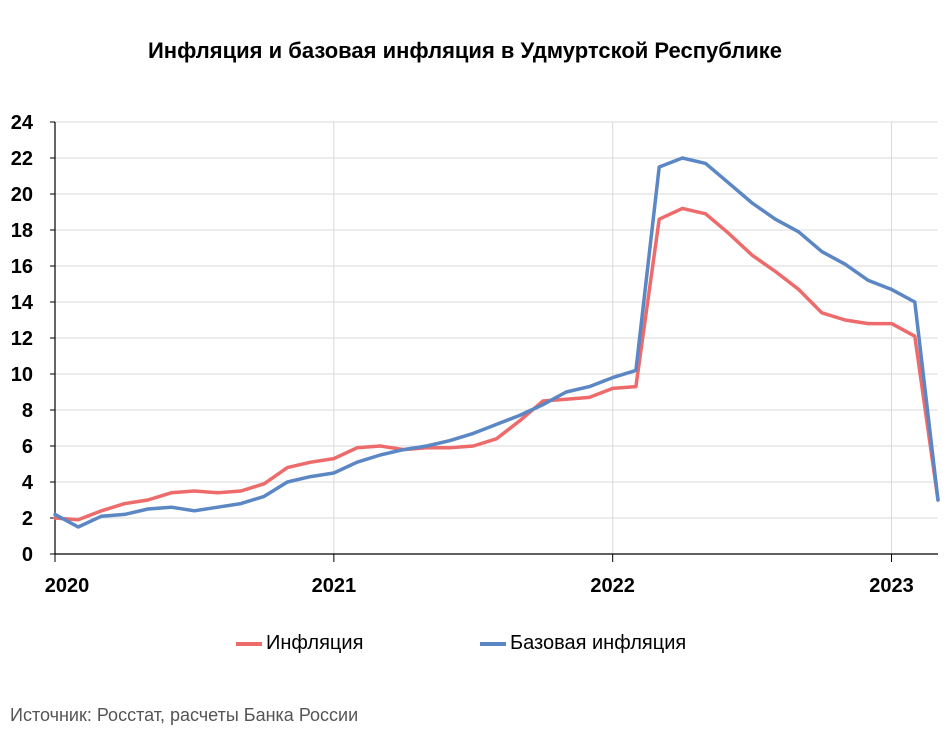 The height and width of the screenshot is (732, 950). I want to click on y-tick-label: 16, so click(22, 267).